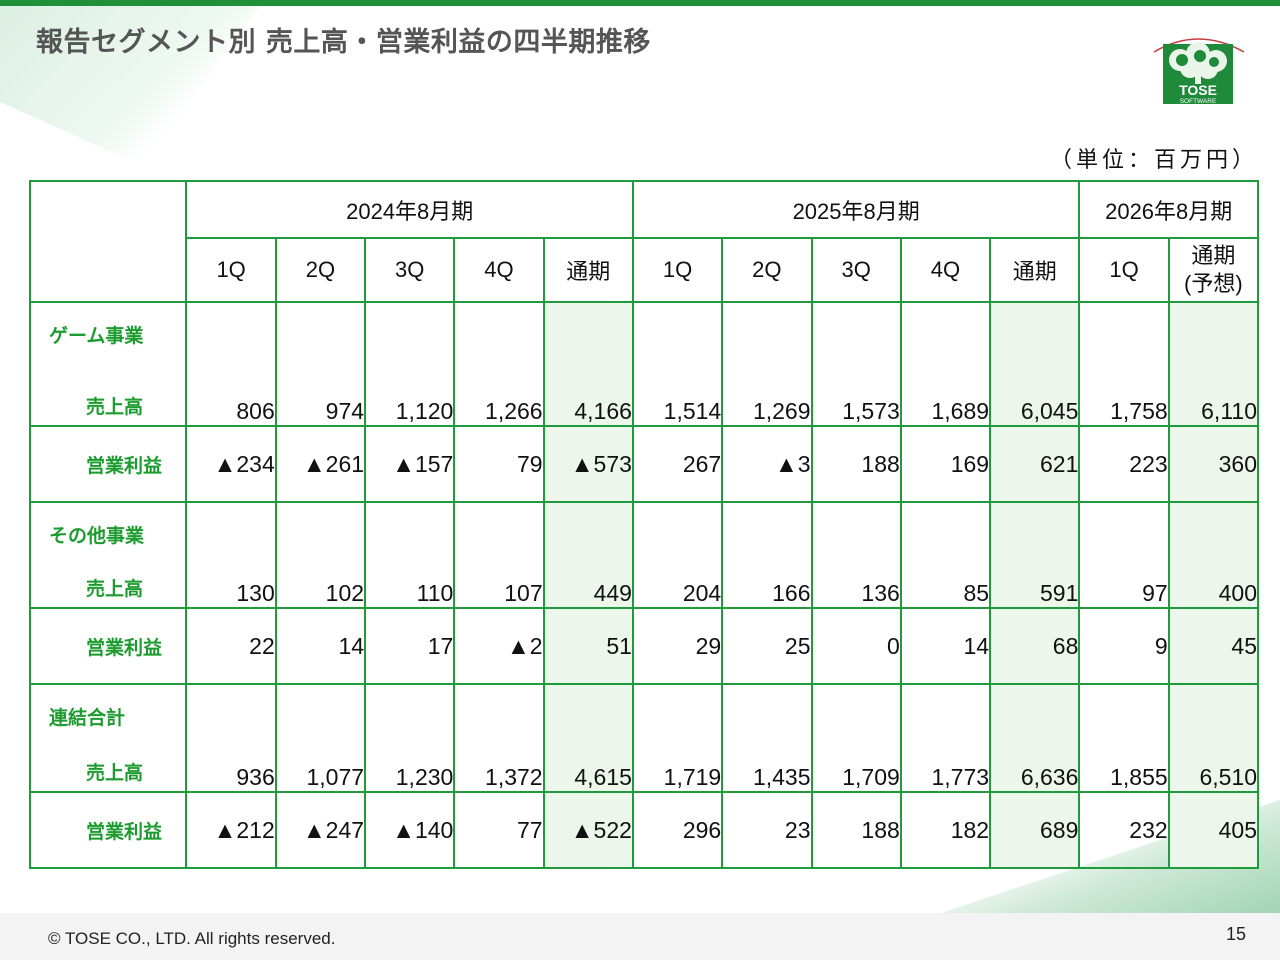 The height and width of the screenshot is (960, 1280). What do you see at coordinates (1198, 90) in the screenshot?
I see `logo-text: TOSE` at bounding box center [1198, 90].